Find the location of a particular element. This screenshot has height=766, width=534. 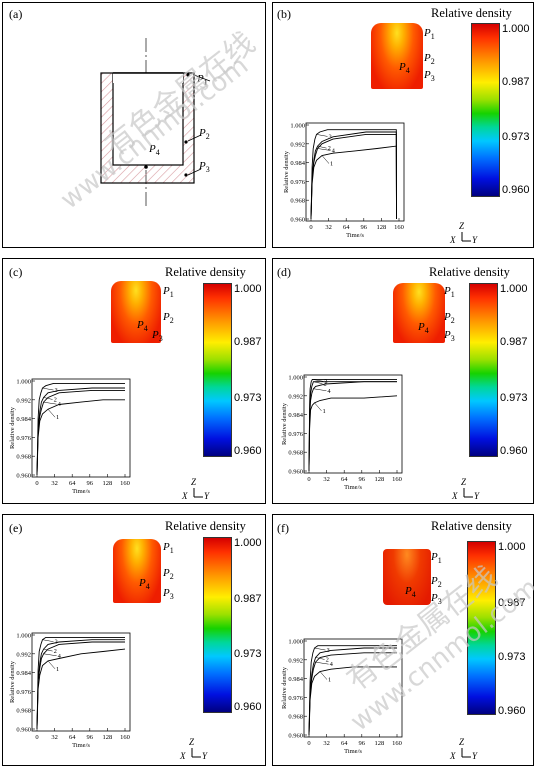

panel-label: (e) is located at coordinates (16, 528).